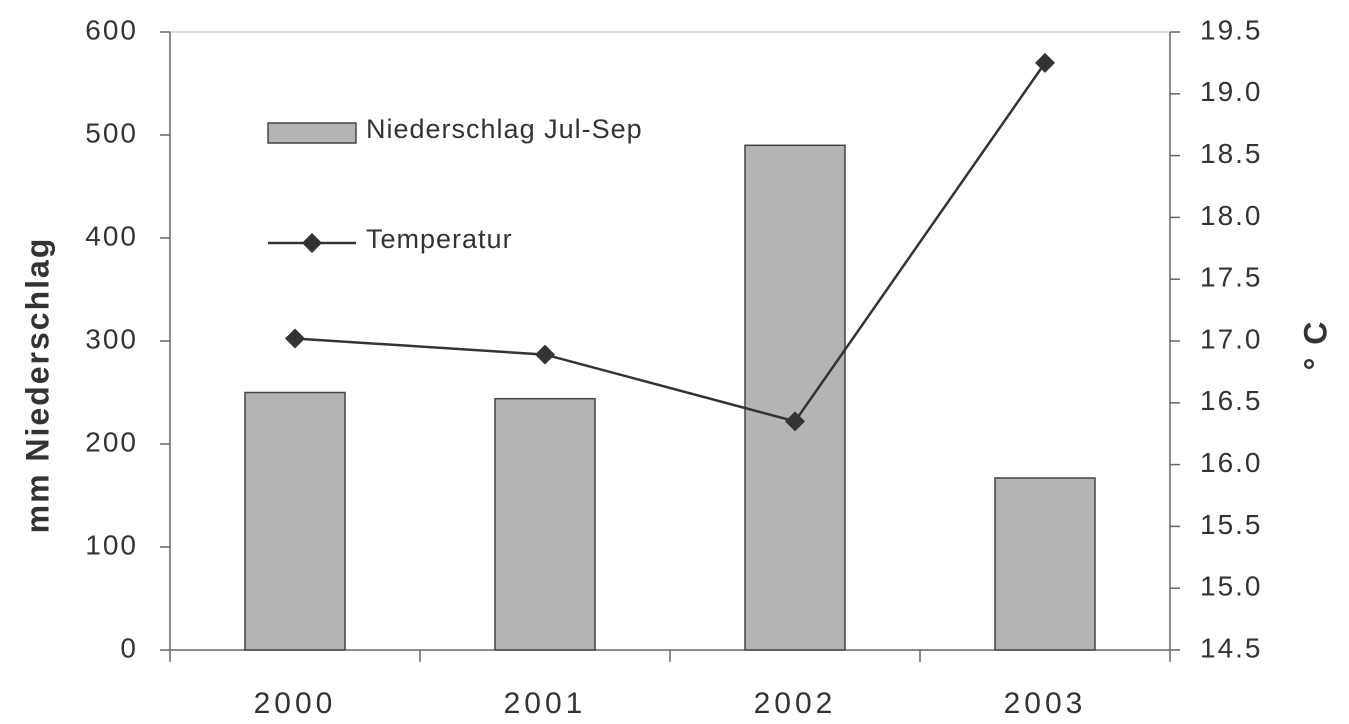  Describe the element at coordinates (111, 235) in the screenshot. I see `y-tick-label: 400` at that location.